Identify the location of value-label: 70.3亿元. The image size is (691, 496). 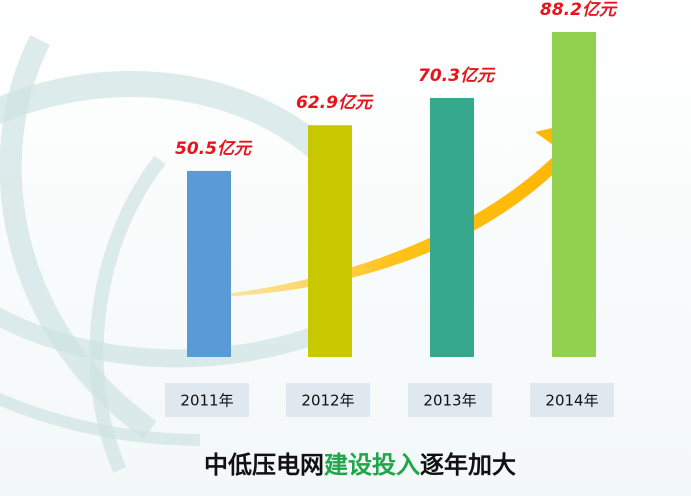
(457, 76).